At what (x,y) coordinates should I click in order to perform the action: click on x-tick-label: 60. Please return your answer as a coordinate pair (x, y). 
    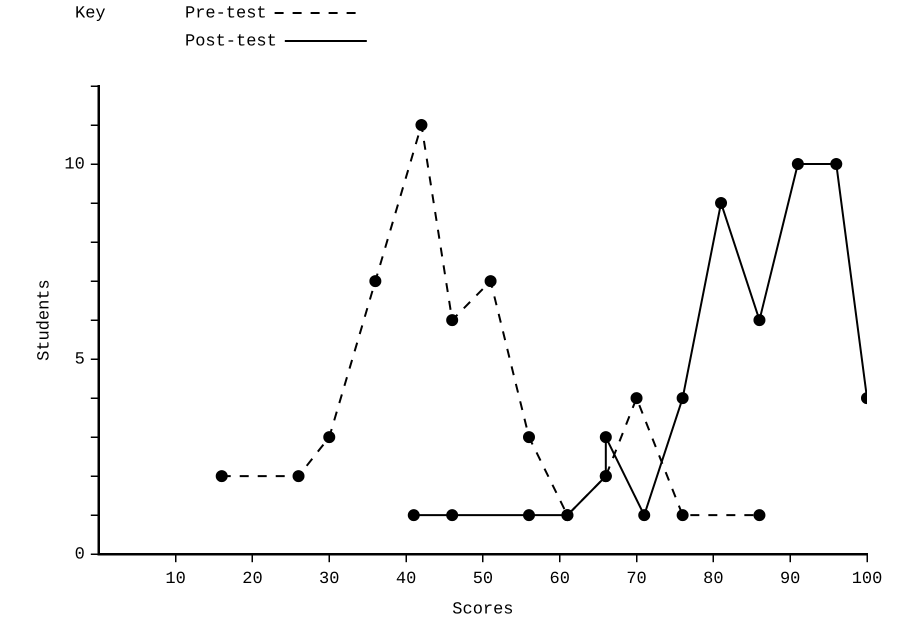
    Looking at the image, I should click on (560, 579).